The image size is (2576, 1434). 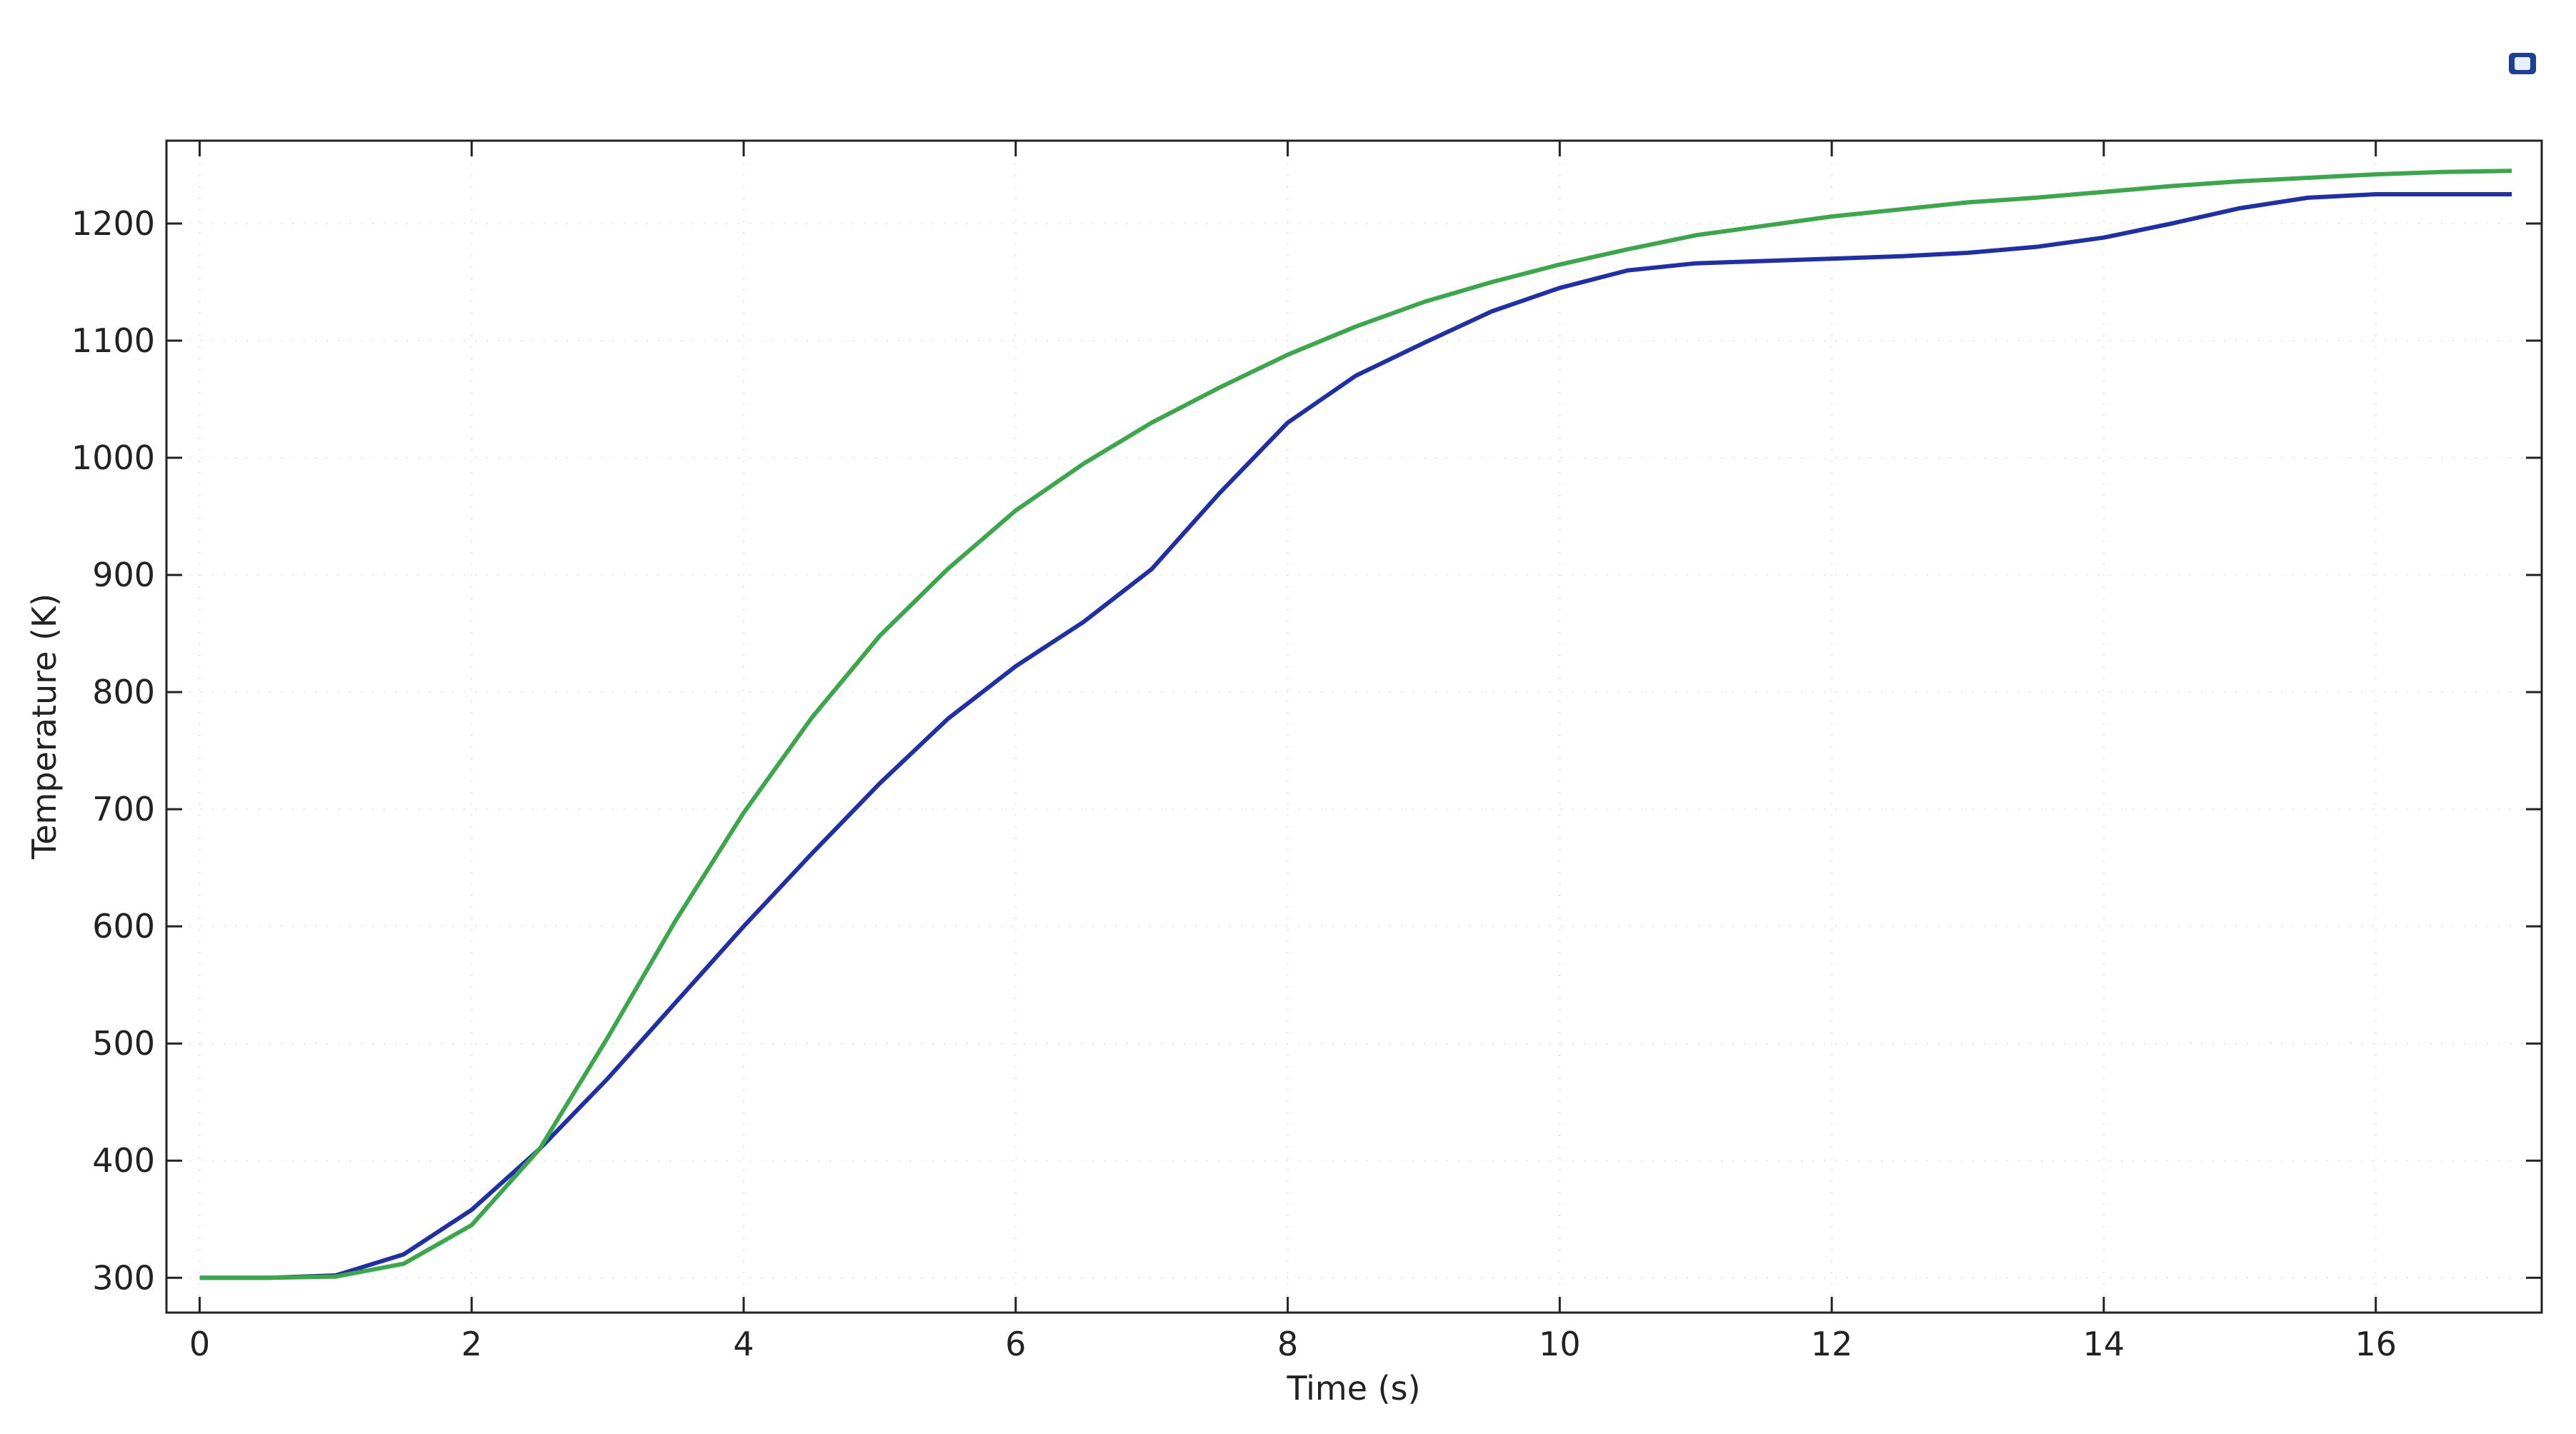 What do you see at coordinates (2104, 1344) in the screenshot?
I see `x-tick-label: 14` at bounding box center [2104, 1344].